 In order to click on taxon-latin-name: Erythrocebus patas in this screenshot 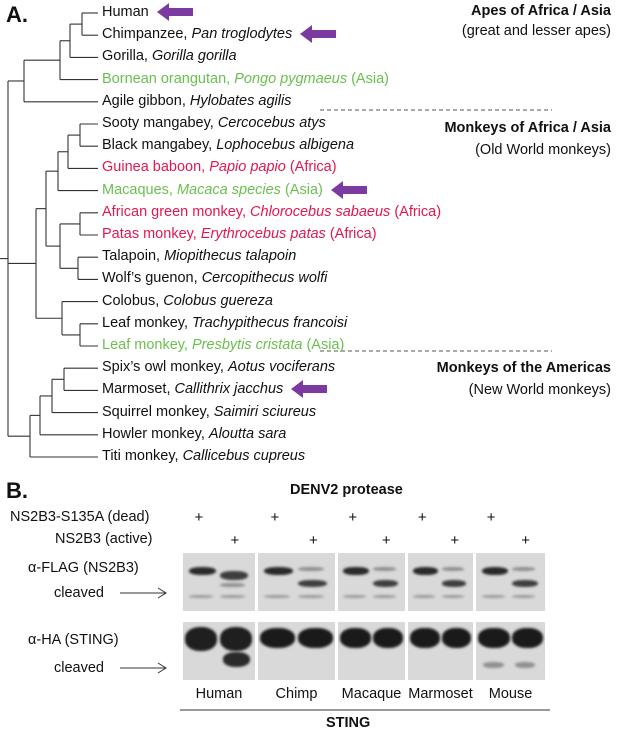, I will do `click(263, 234)`.